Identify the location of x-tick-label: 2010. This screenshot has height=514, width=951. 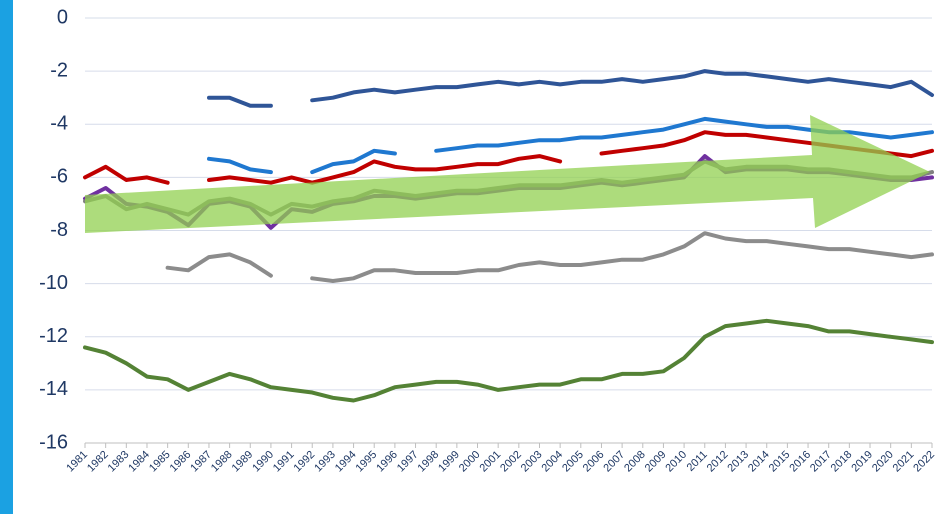
(676, 462).